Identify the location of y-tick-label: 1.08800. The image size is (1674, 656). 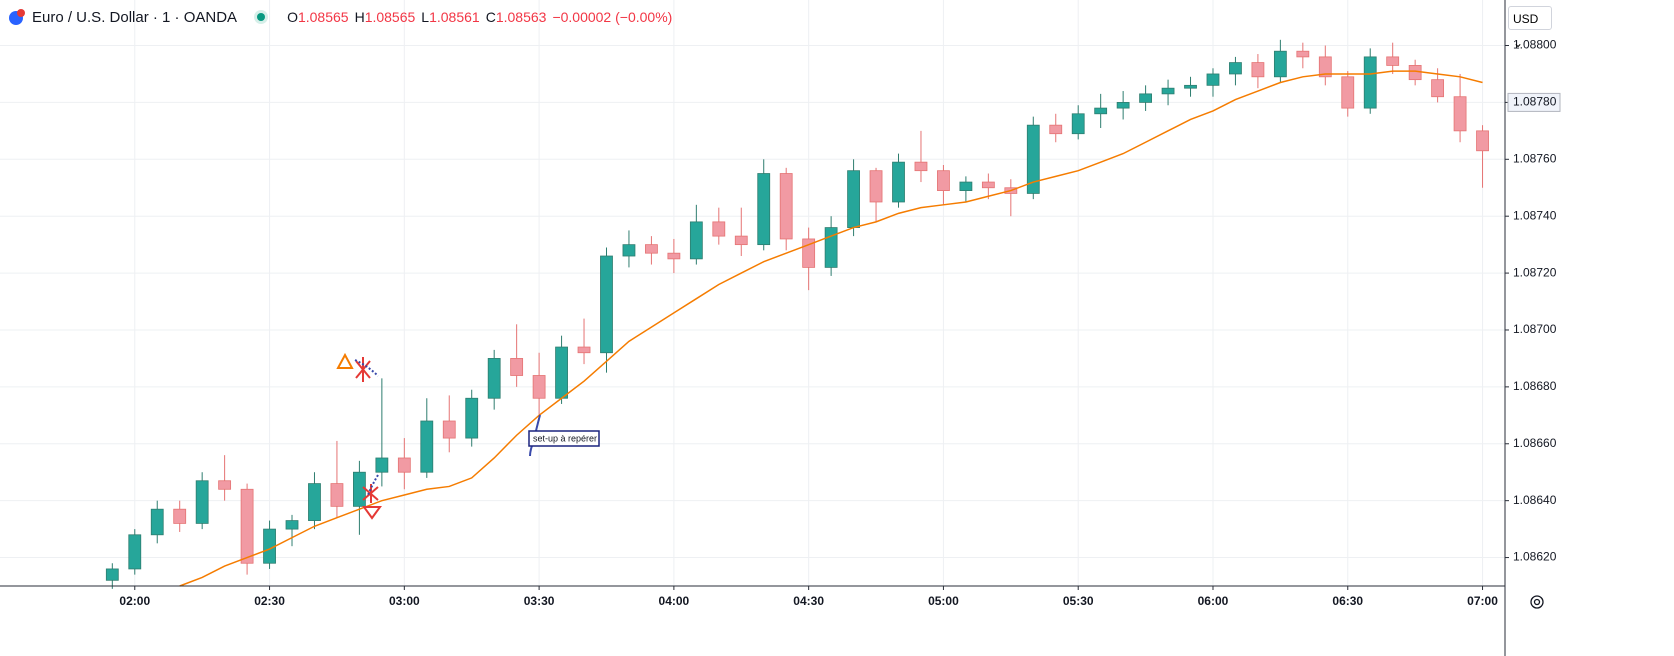
(1535, 45).